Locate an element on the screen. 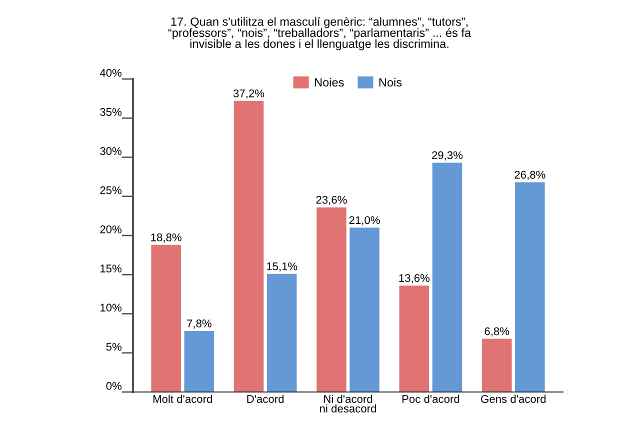 This screenshot has width=639, height=423. y-tick-label: 30% is located at coordinates (111, 151).